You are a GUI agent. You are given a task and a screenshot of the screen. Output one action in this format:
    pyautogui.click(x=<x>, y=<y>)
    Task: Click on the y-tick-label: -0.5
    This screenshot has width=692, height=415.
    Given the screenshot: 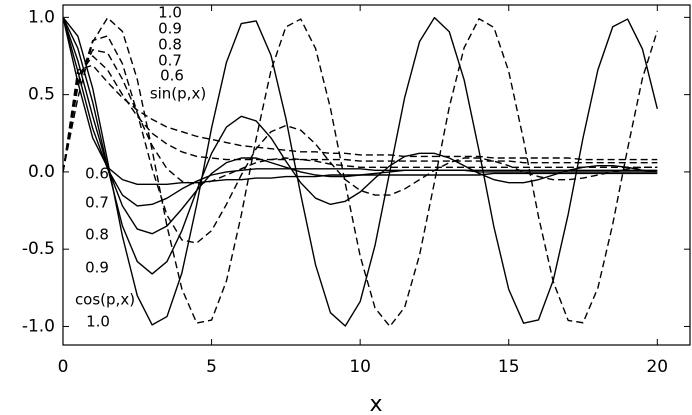 What is the action you would take?
    pyautogui.click(x=38, y=249)
    